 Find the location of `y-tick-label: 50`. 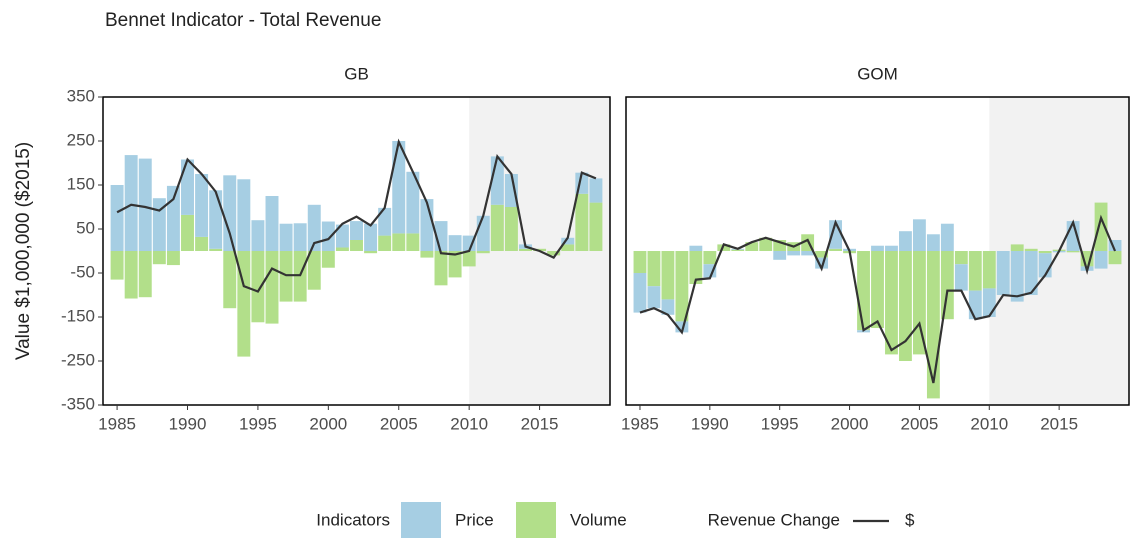

y-tick-label: 50 is located at coordinates (85, 227).